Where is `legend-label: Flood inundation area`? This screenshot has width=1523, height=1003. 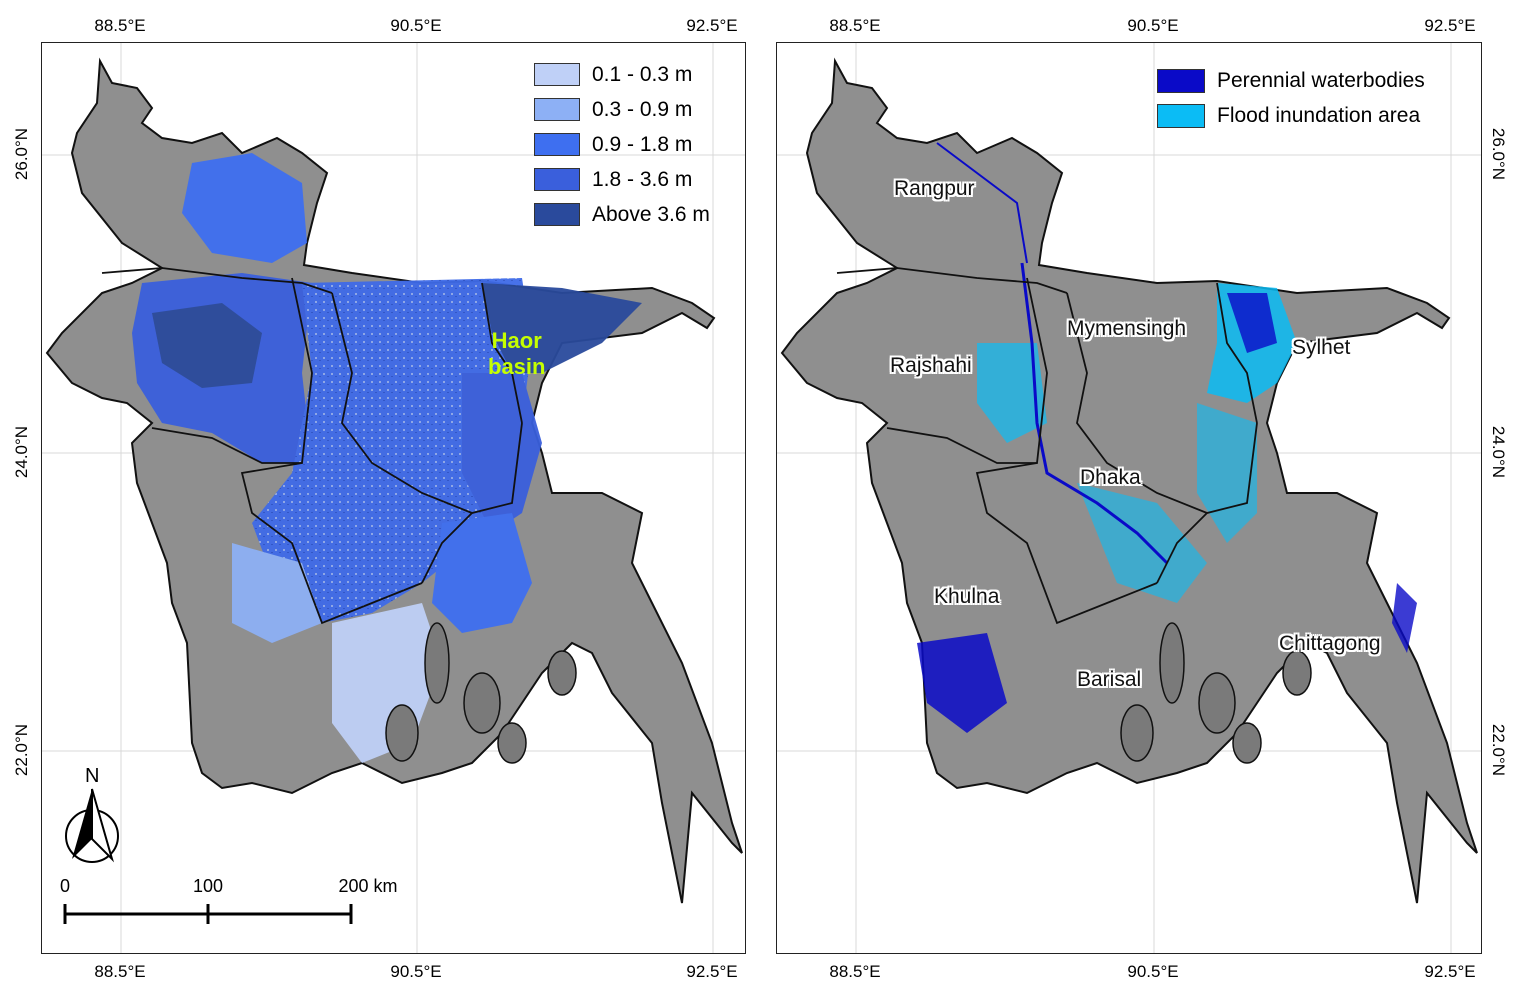
legend-label: Flood inundation area is located at coordinates (1319, 115).